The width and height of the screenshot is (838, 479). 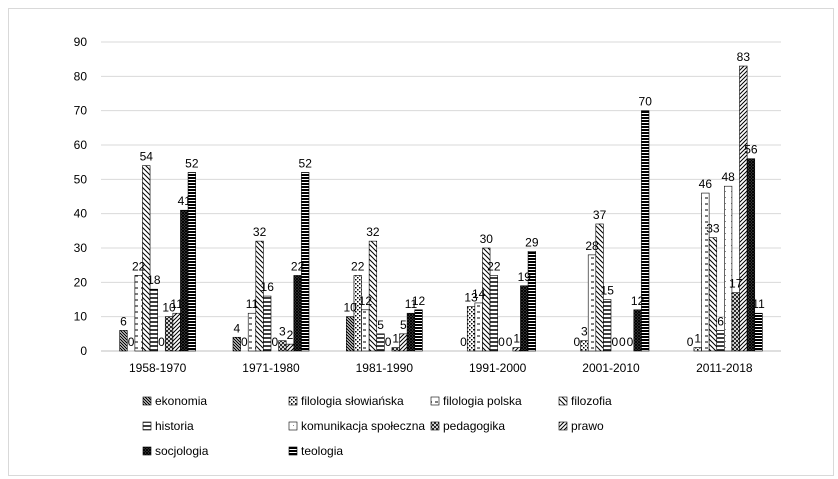 What do you see at coordinates (322, 451) in the screenshot?
I see `legend-label: teologia` at bounding box center [322, 451].